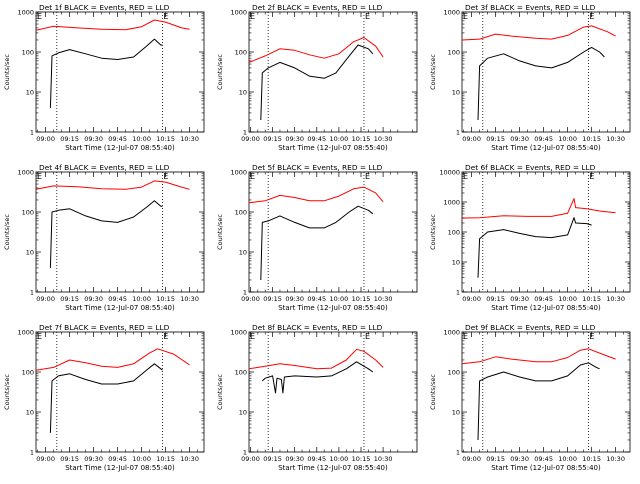 The width and height of the screenshot is (640, 484). What do you see at coordinates (449, 173) in the screenshot?
I see `y-tick-label: 10000` at bounding box center [449, 173].